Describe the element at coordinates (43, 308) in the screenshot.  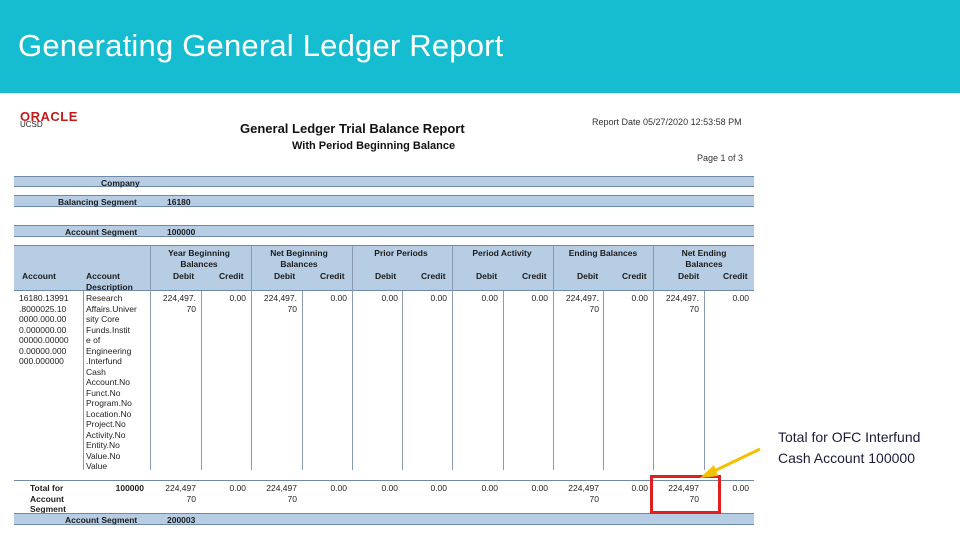
I see `account-line: .8000025.10` at that location.